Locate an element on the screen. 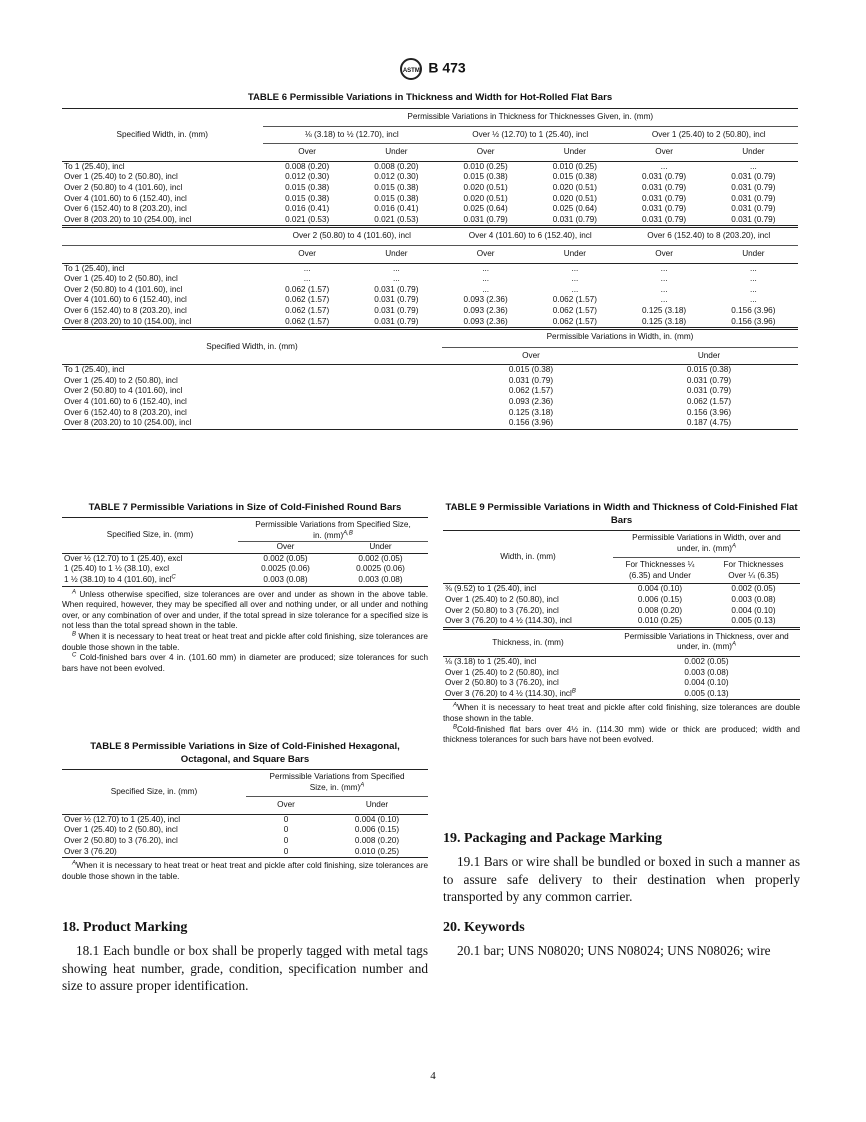 This screenshot has height=1122, width=866. section-18-heading: 18. Product Marking is located at coordinates (125, 927).